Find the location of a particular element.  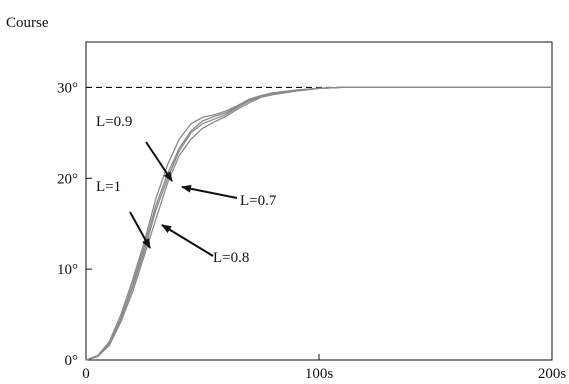

annotation-label: L=0.7 is located at coordinates (258, 201).